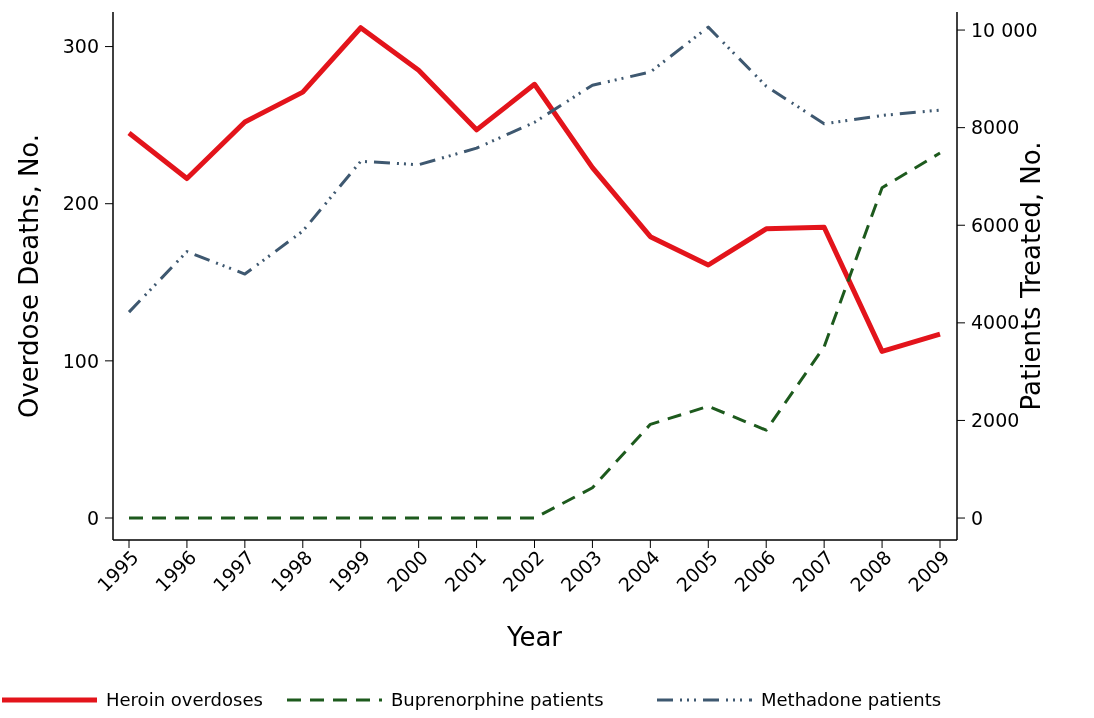  Describe the element at coordinates (995, 224) in the screenshot. I see `y2-tick-label: 6000` at that location.